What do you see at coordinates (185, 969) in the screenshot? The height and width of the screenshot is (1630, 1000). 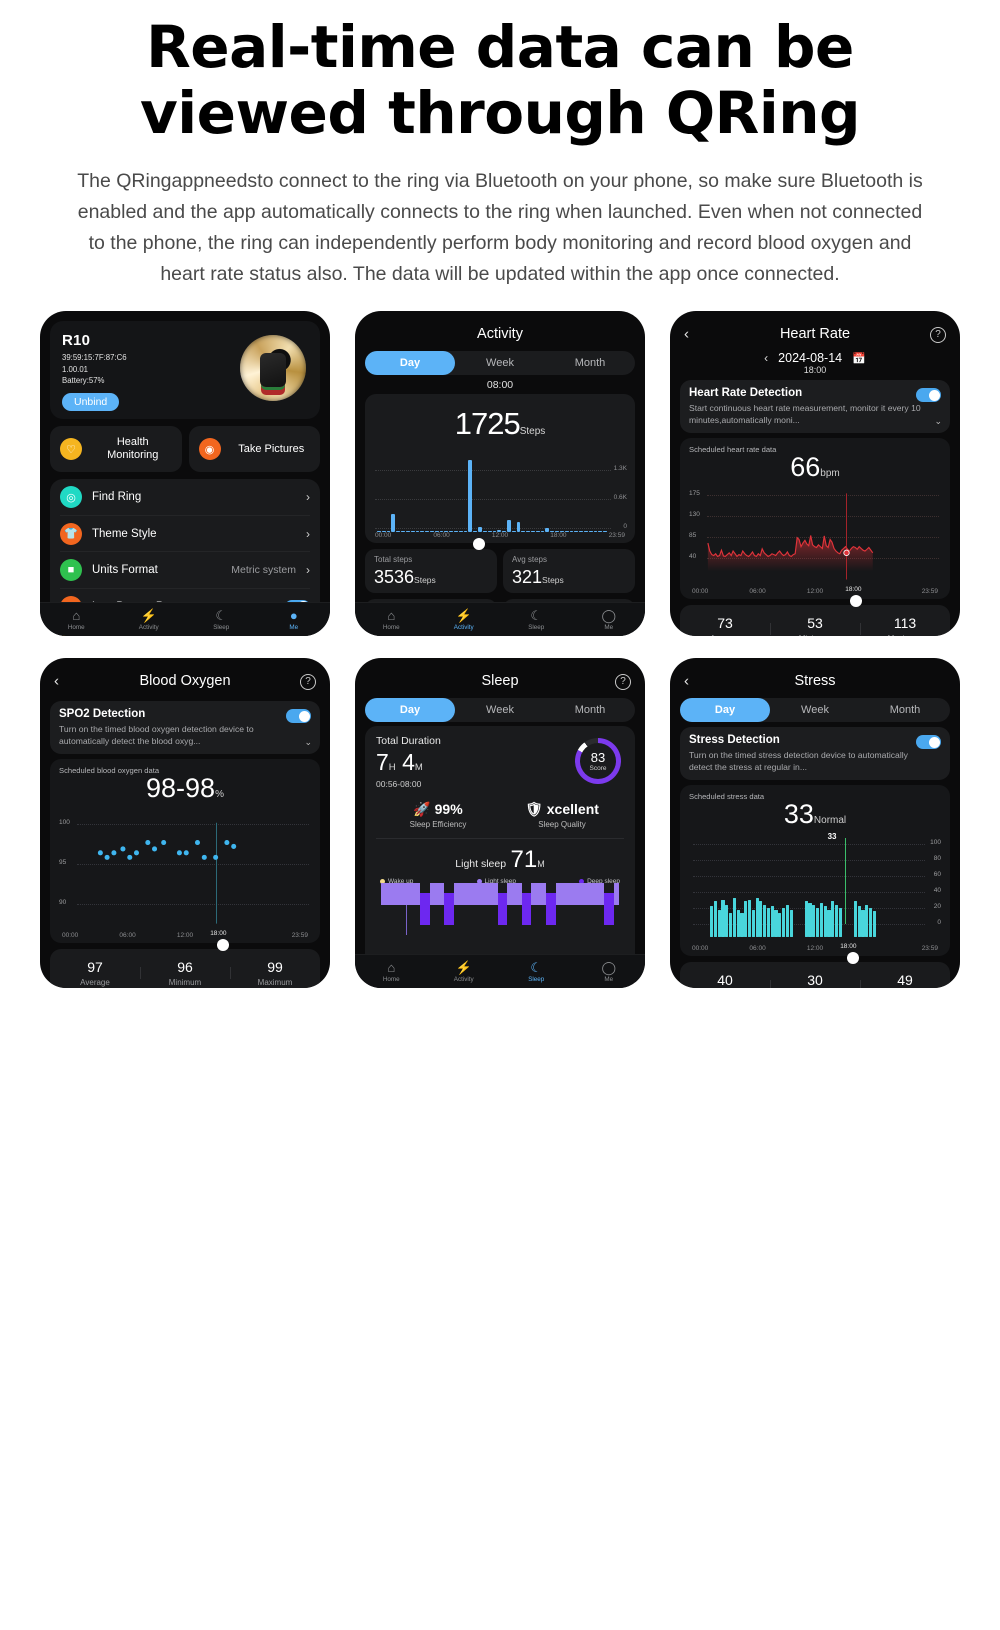 I see `spo2-stats: 97 Average 96 Minimum 99 Maximum` at bounding box center [185, 969].